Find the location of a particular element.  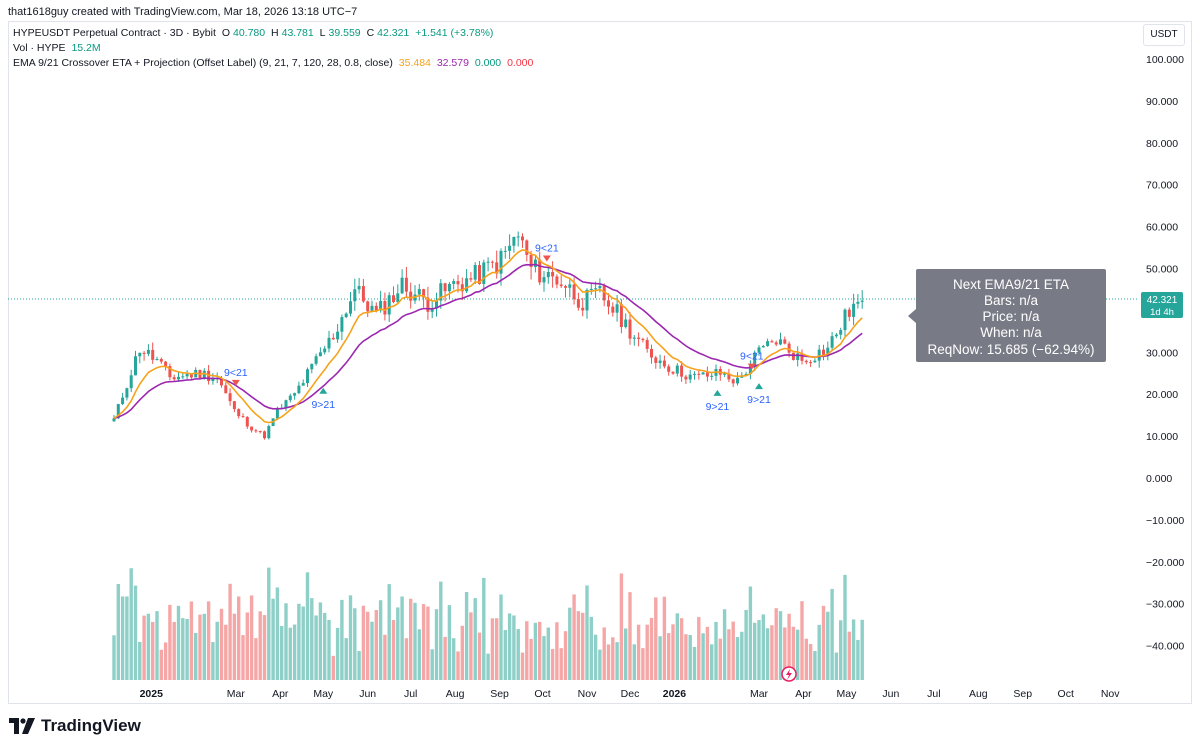

high-label: H is located at coordinates (275, 33).